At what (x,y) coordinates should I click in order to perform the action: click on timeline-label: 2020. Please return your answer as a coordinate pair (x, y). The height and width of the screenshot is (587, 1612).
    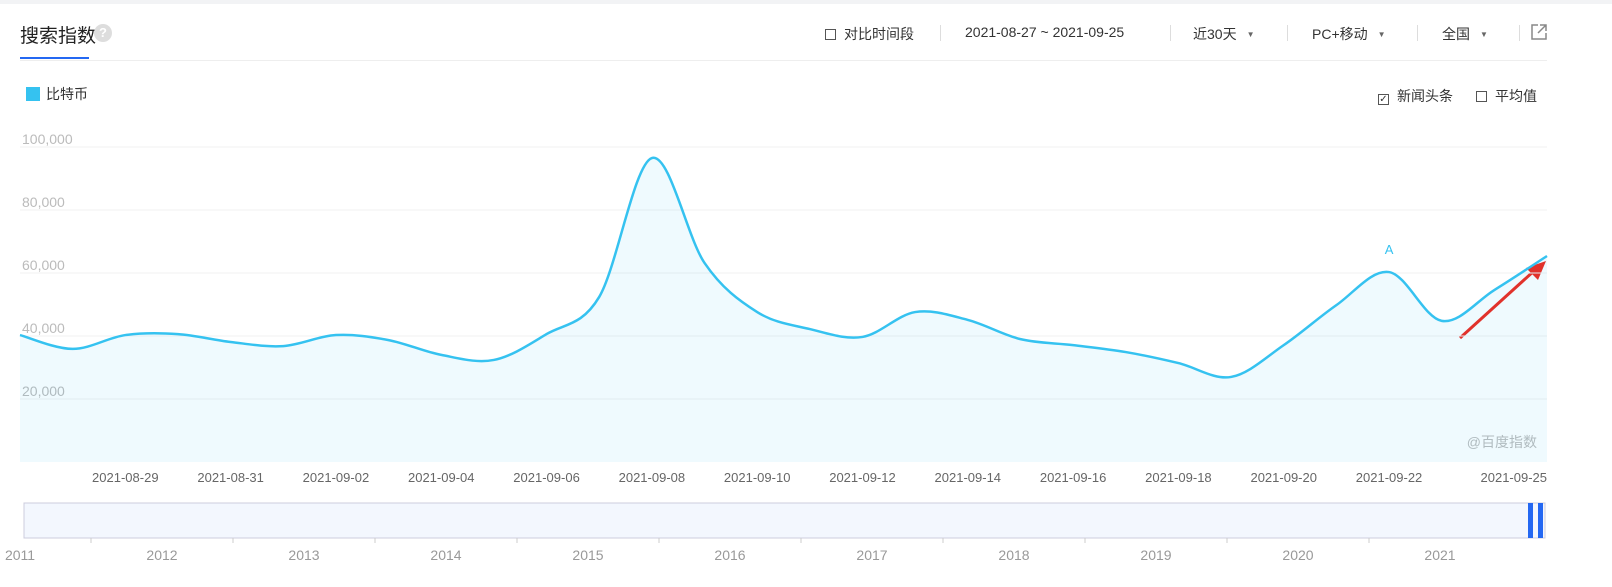
    Looking at the image, I should click on (1297, 555).